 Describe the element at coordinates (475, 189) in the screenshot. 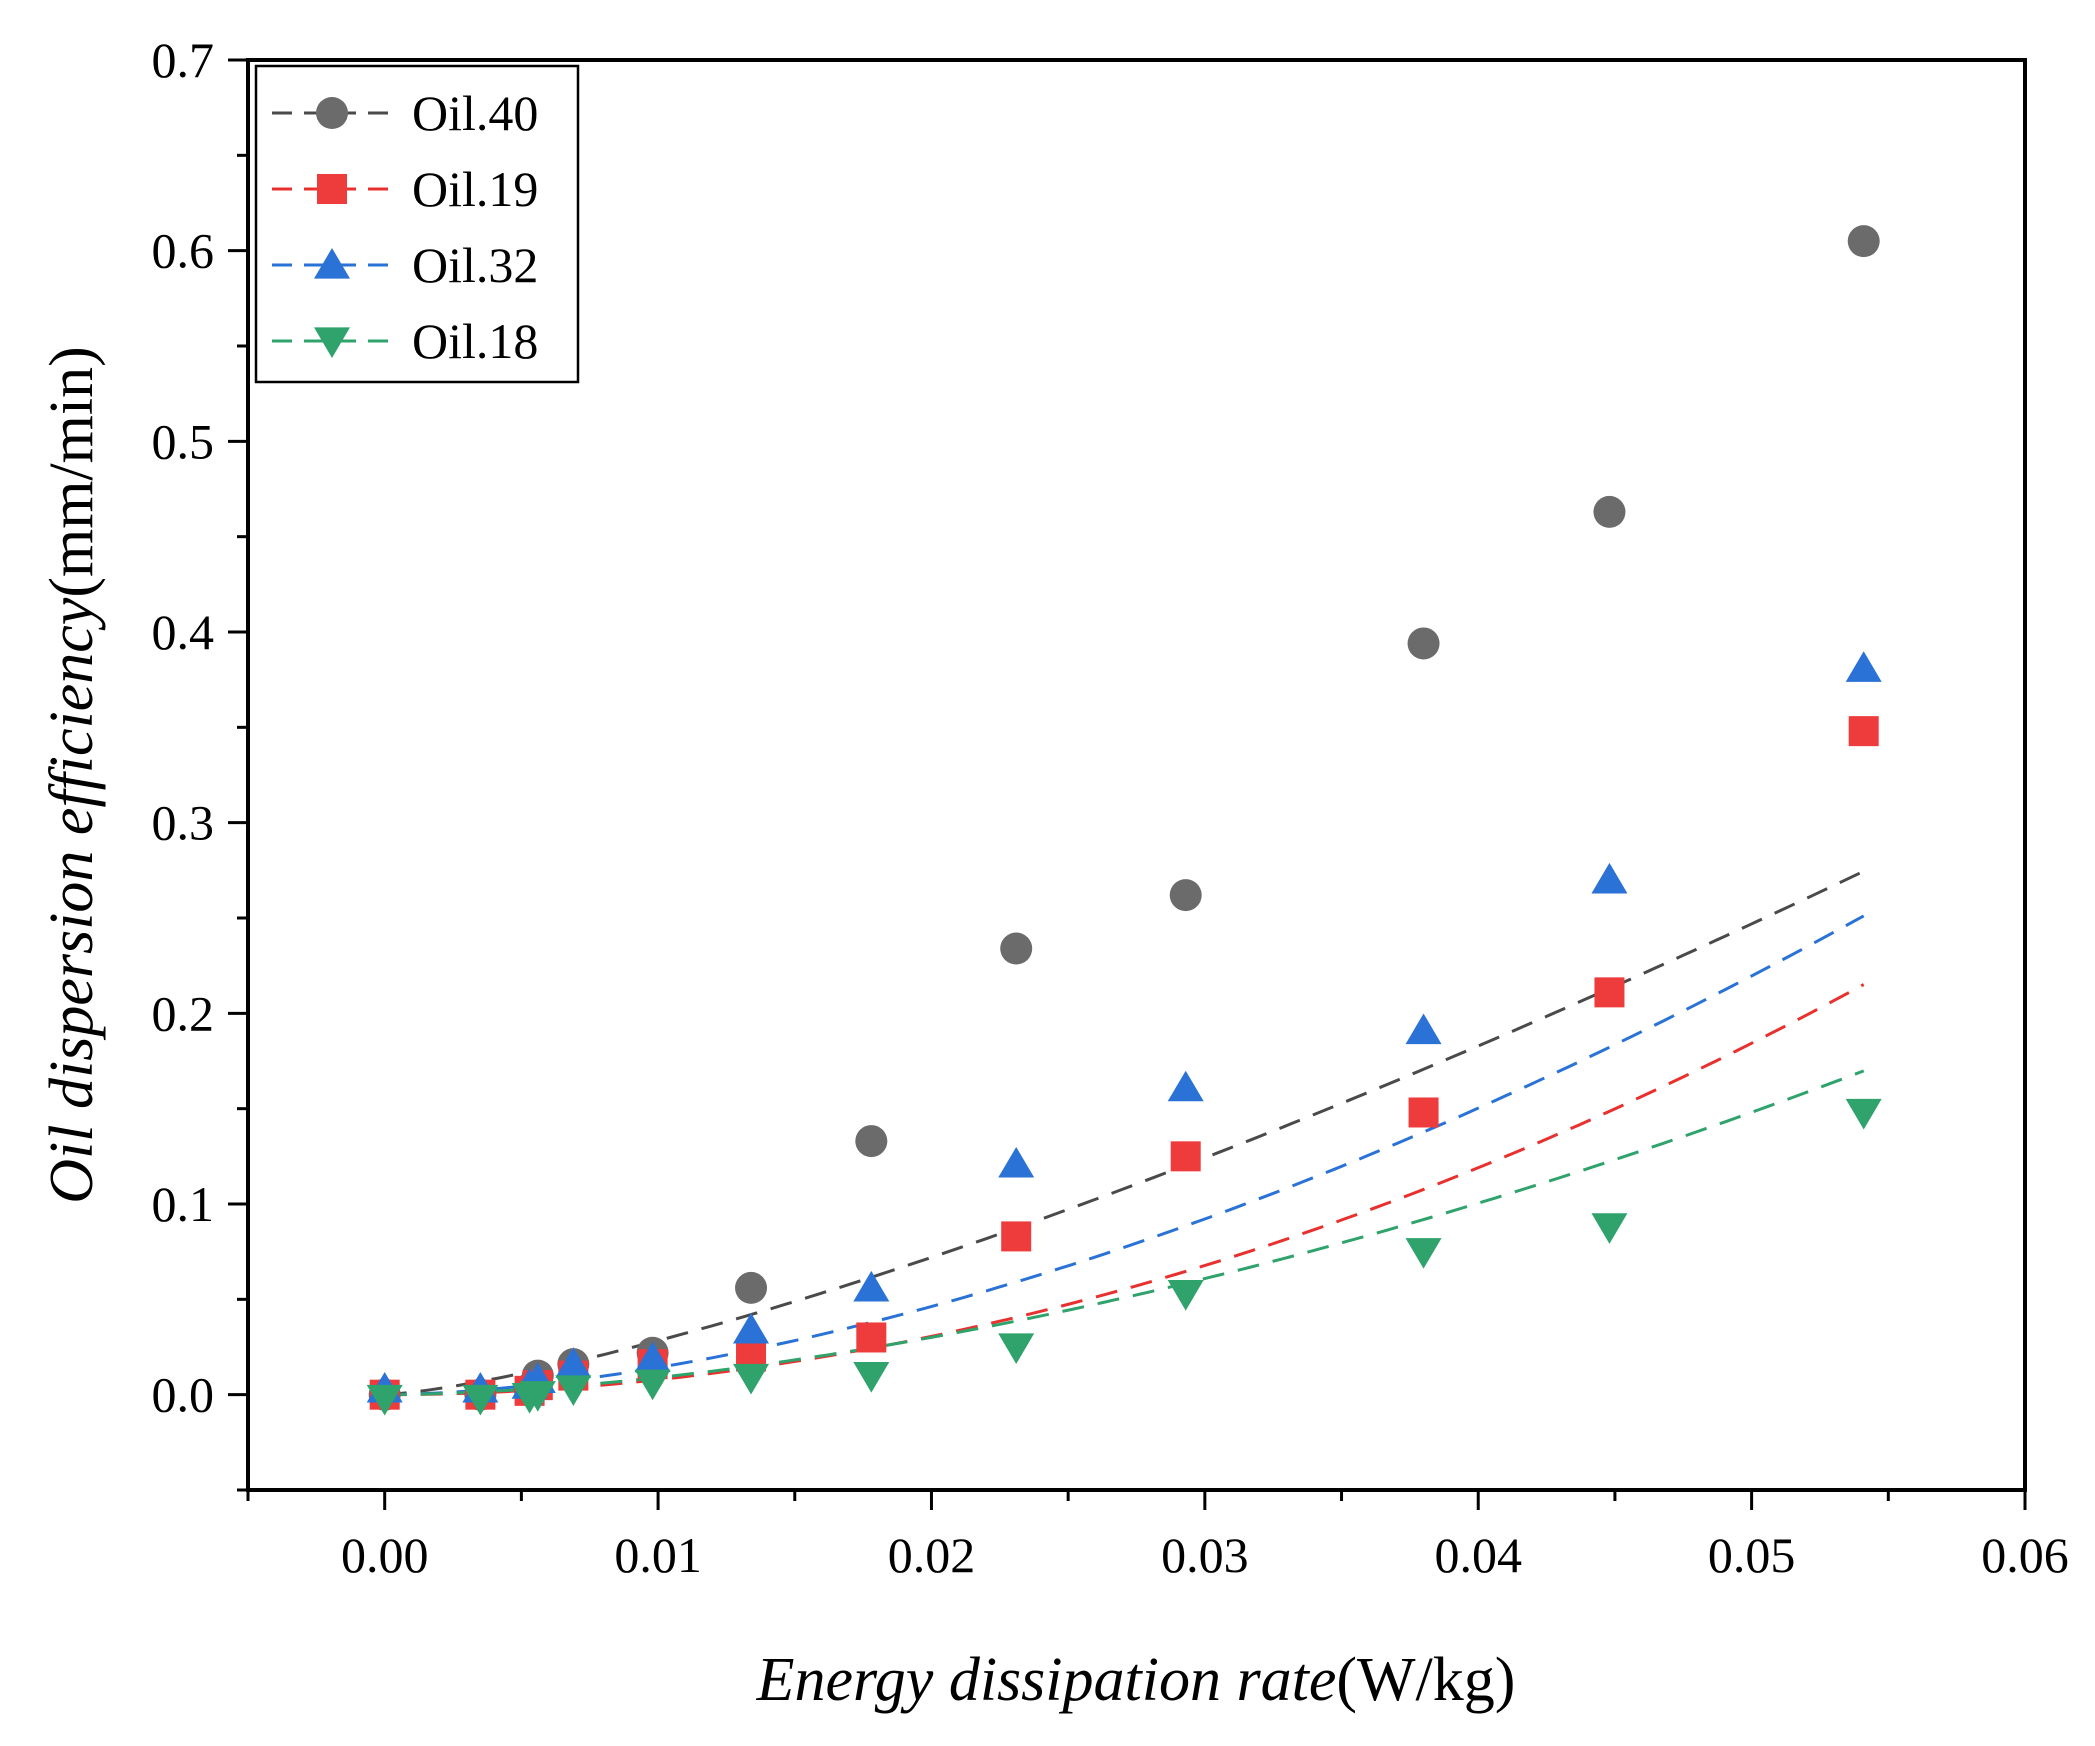

I see `legend-label-Oil.19: Oil.19` at that location.